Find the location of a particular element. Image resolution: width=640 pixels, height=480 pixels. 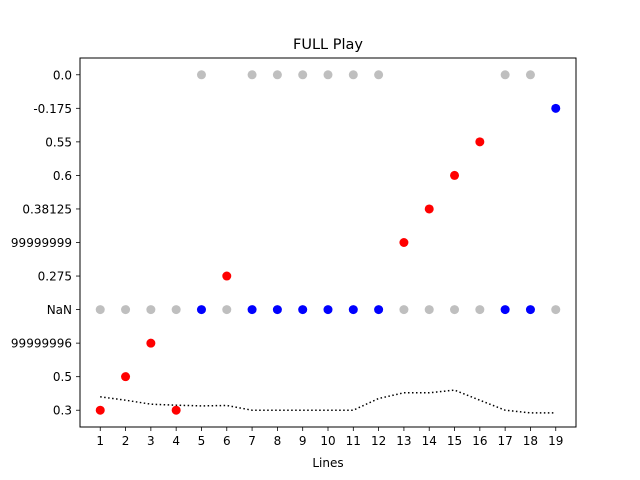

y-tick-label: 0.55 is located at coordinates (58, 142).